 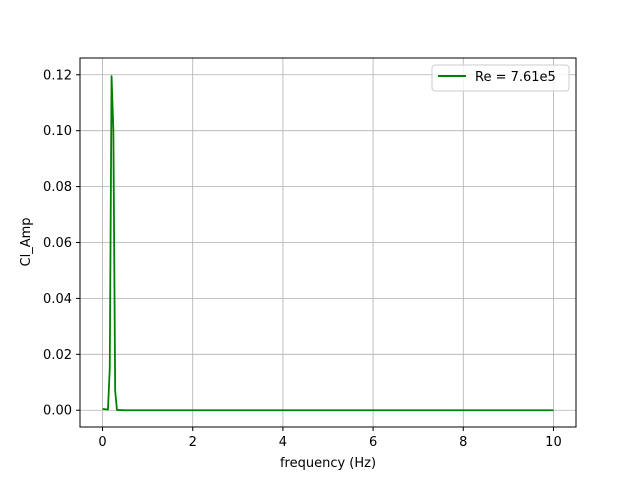 I want to click on legend: Re = 7.61e5, so click(x=500, y=78).